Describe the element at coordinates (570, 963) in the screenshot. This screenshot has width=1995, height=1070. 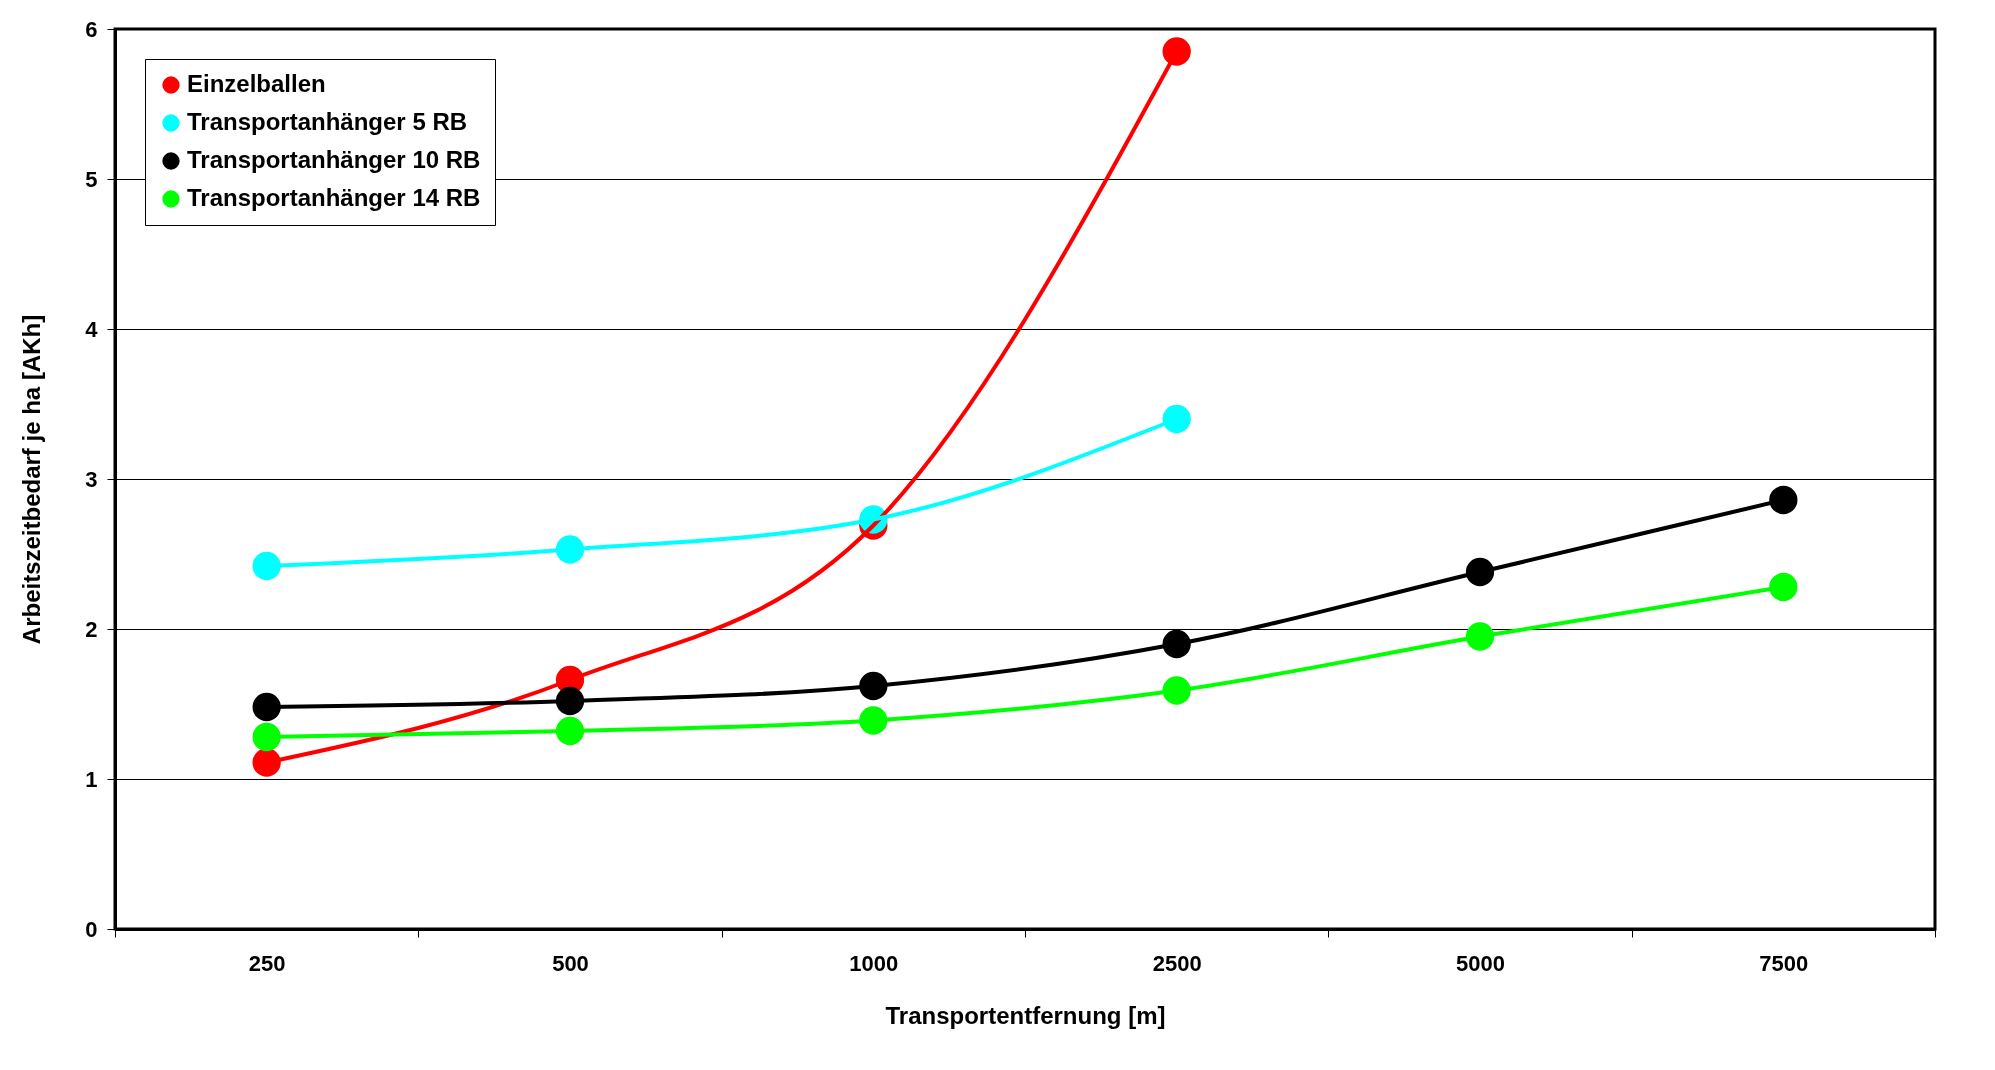
I see `x-tick-label: 500` at that location.